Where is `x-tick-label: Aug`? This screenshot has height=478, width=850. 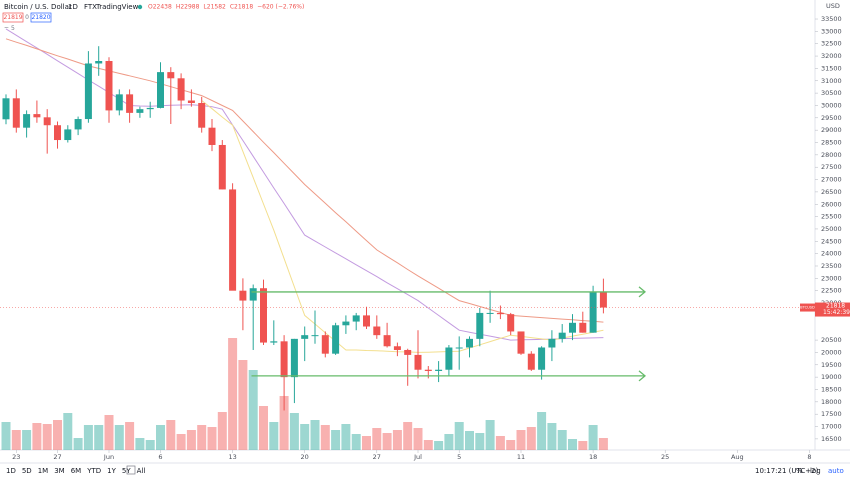 x-tick-label: Aug is located at coordinates (737, 457).